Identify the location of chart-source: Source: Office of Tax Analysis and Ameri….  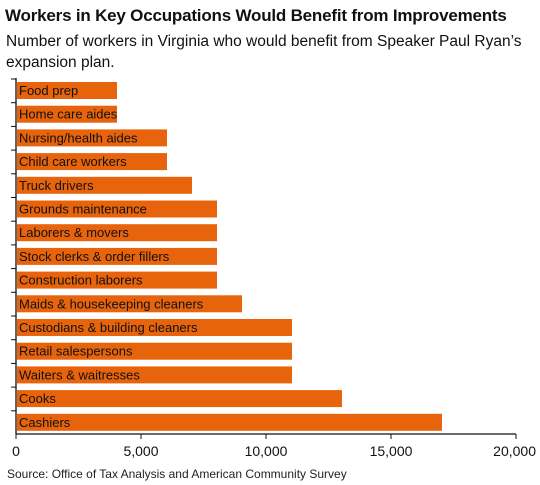
(177, 474).